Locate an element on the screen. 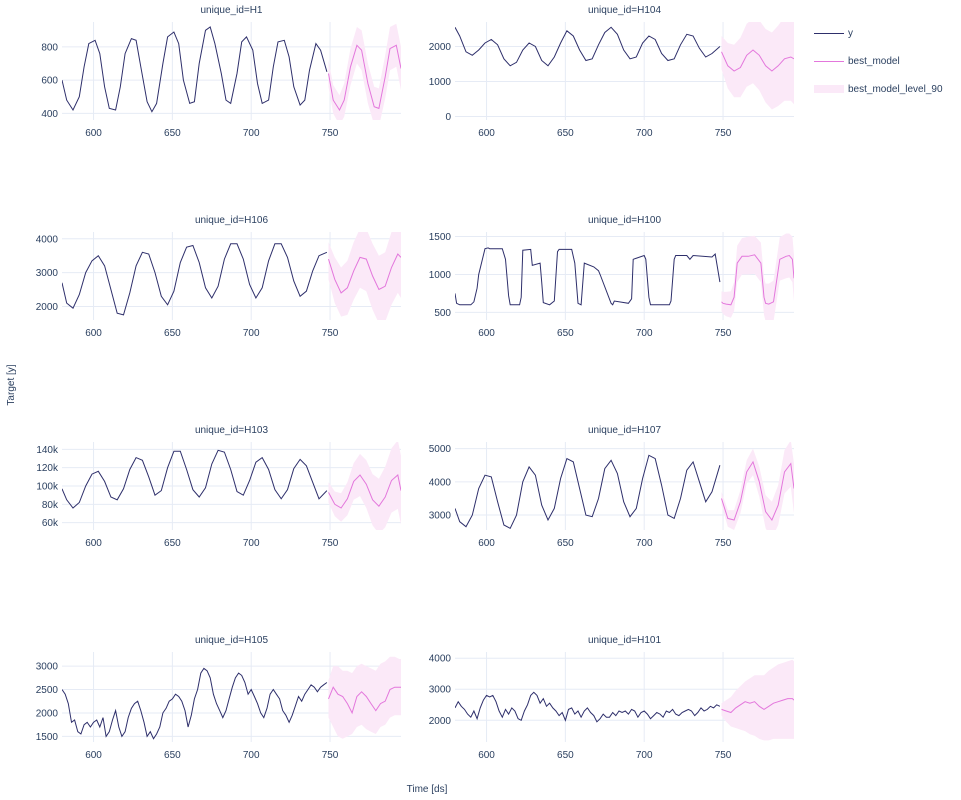 This screenshot has height=800, width=961. panel-title: unique_id=H105 is located at coordinates (232, 640).